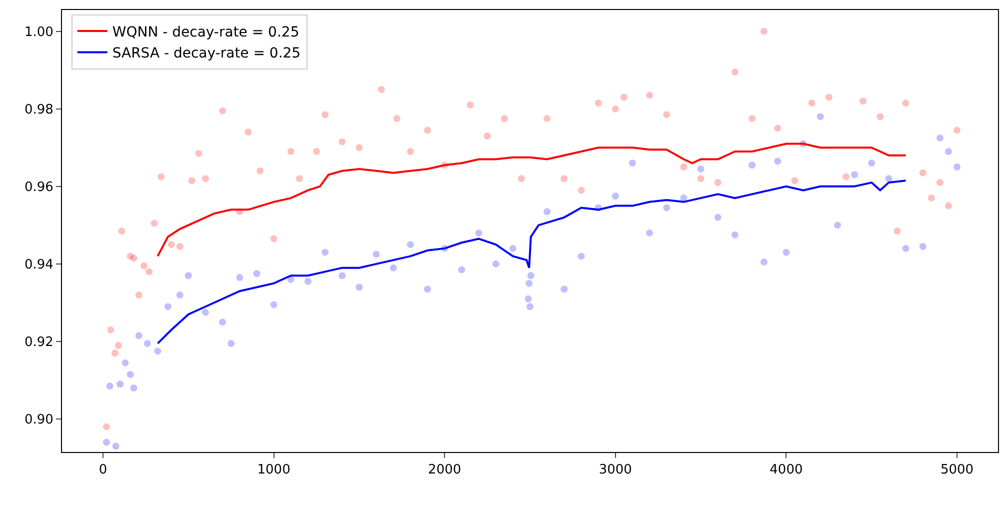  Describe the element at coordinates (786, 470) in the screenshot. I see `x-tick-label: 4000` at that location.